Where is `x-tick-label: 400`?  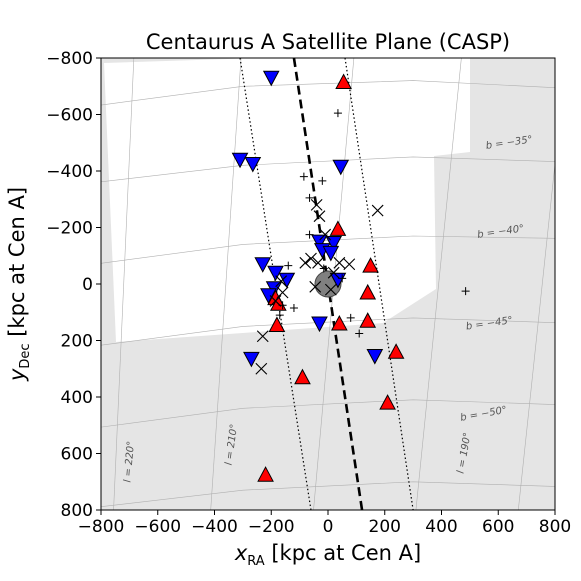 x-tick-label: 400 is located at coordinates (441, 527).